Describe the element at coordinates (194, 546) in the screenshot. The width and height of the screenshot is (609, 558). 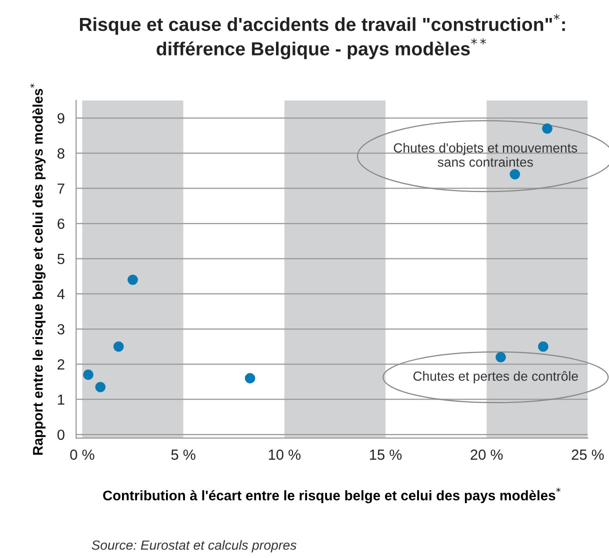
I see `source-note: Source: Eurostat et calculs propres` at that location.